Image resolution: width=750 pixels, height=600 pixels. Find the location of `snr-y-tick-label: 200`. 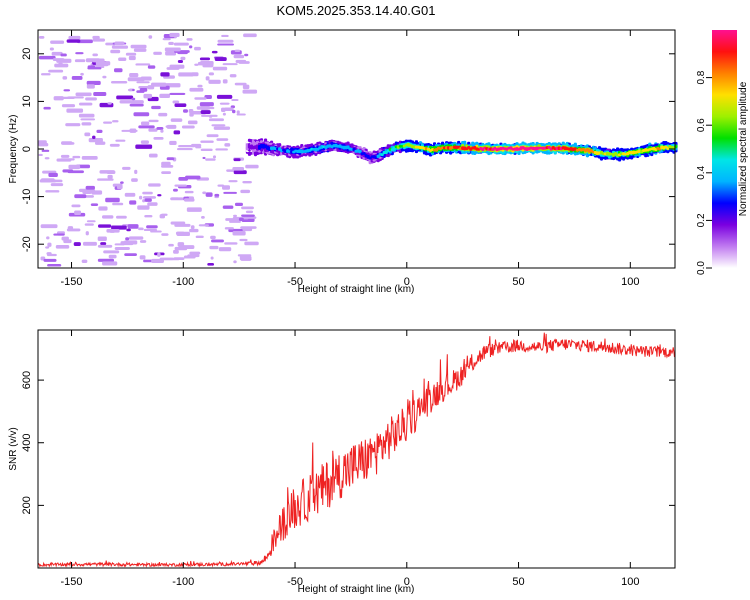

snr-y-tick-label: 200 is located at coordinates (27, 505).